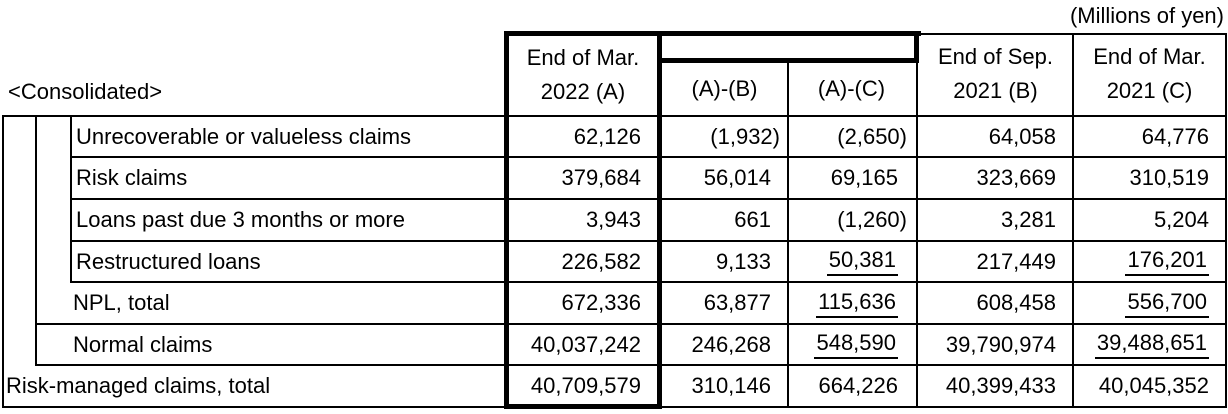 This screenshot has height=414, width=1228. What do you see at coordinates (1000, 385) in the screenshot?
I see `value-cell: 40,399,433` at bounding box center [1000, 385].